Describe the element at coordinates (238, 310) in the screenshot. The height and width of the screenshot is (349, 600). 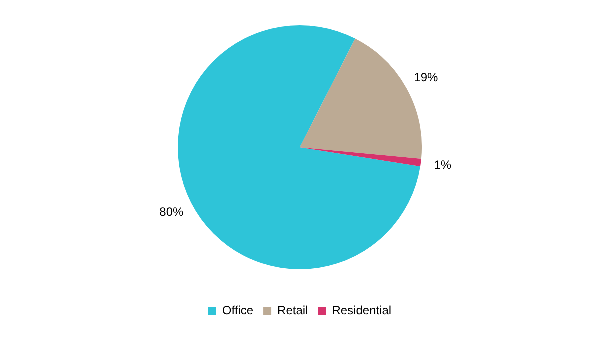
I see `legend-label: Office` at that location.